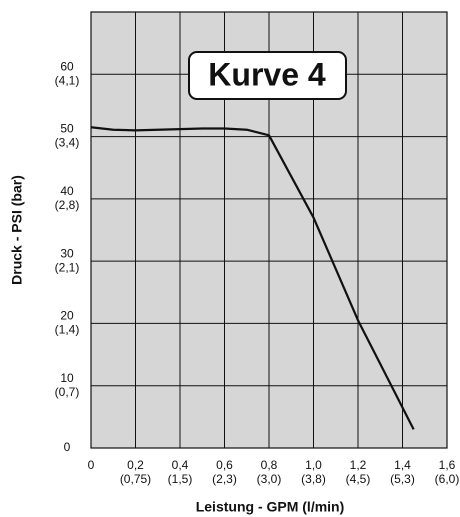 The height and width of the screenshot is (517, 460). Describe the element at coordinates (67, 205) in the screenshot. I see `y-tick-metric: (2,8)` at that location.